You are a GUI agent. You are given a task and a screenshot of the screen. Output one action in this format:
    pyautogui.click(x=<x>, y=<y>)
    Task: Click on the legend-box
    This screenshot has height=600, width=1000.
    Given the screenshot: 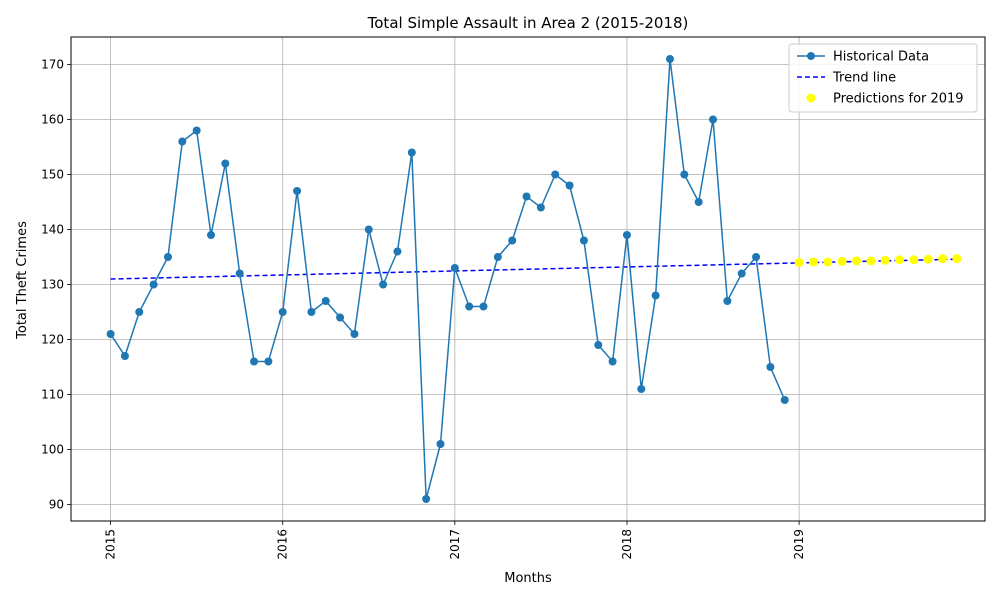 What is the action you would take?
    pyautogui.click(x=883, y=78)
    